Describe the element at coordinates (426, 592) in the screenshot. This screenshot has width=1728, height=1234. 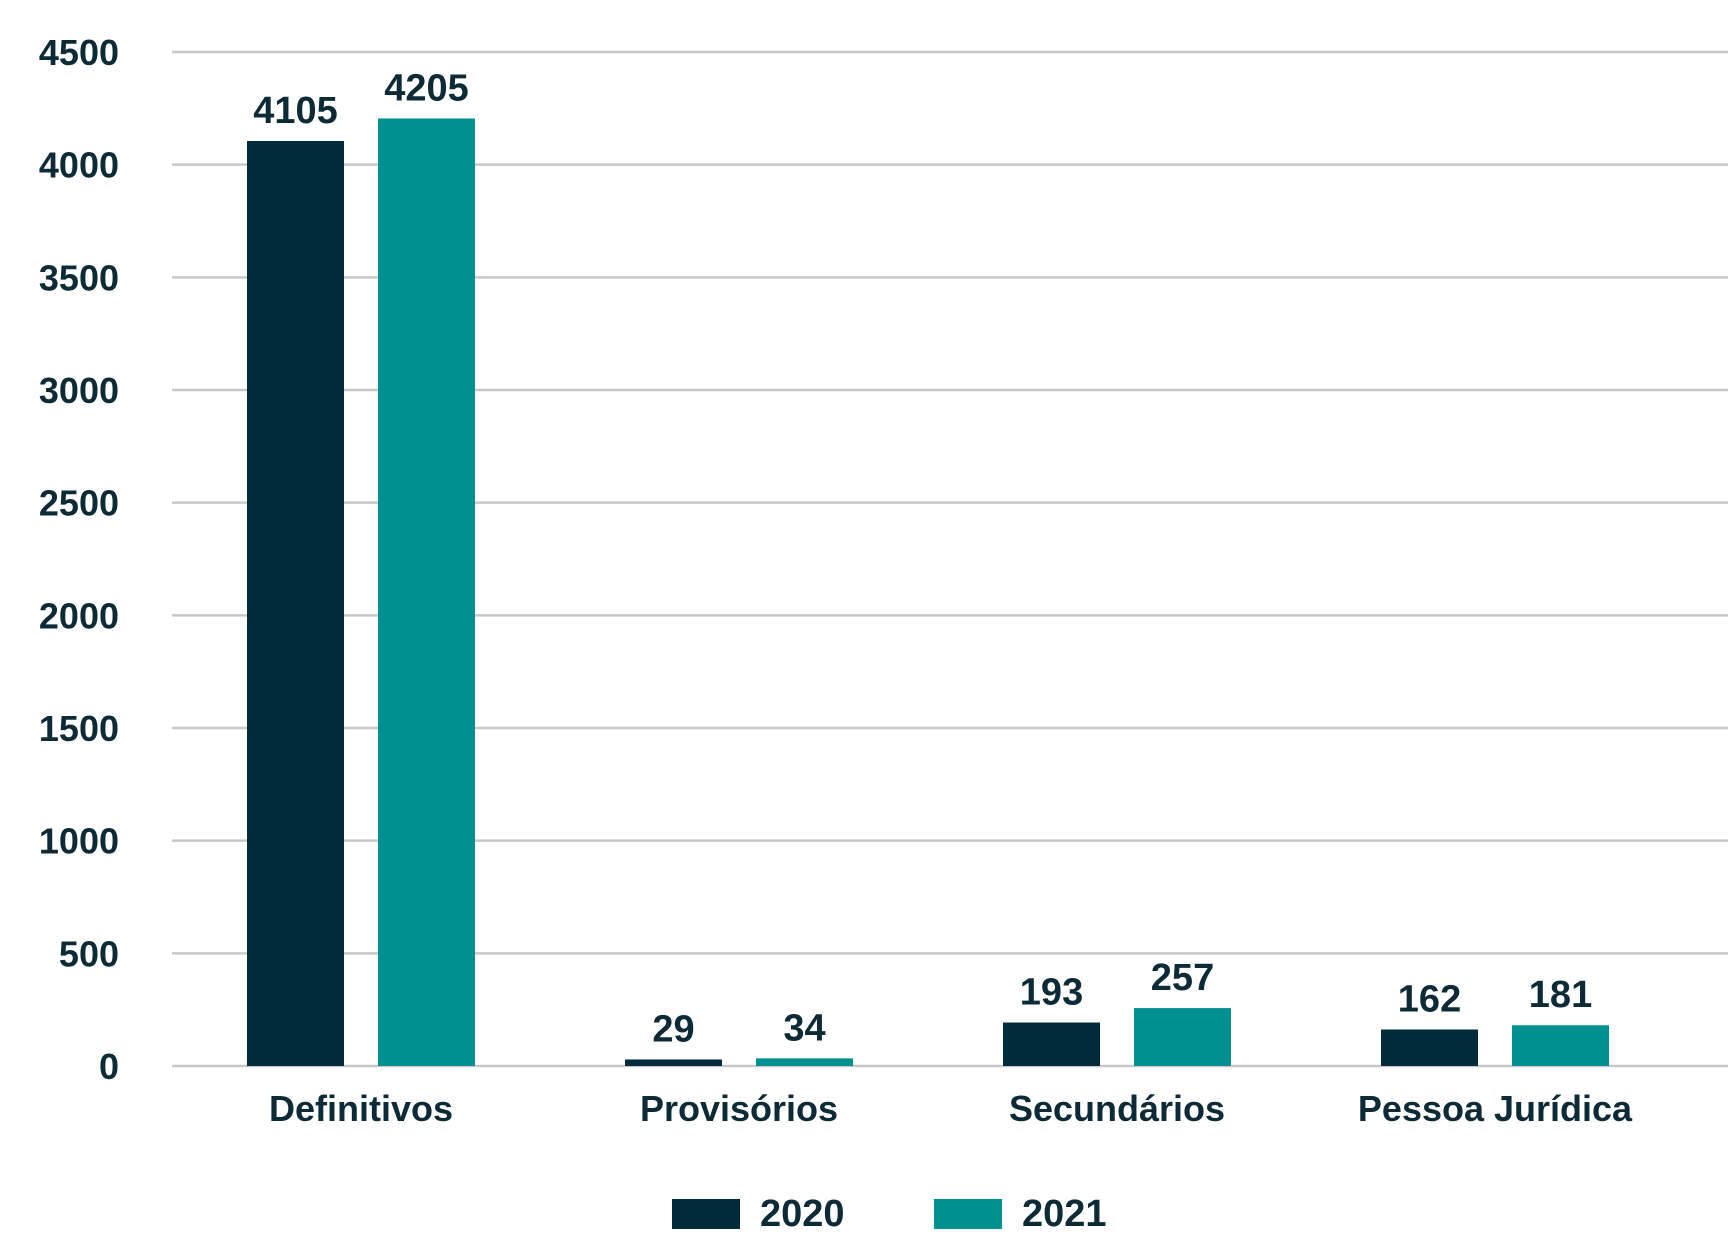
I see `bar-2021-definitivos` at that location.